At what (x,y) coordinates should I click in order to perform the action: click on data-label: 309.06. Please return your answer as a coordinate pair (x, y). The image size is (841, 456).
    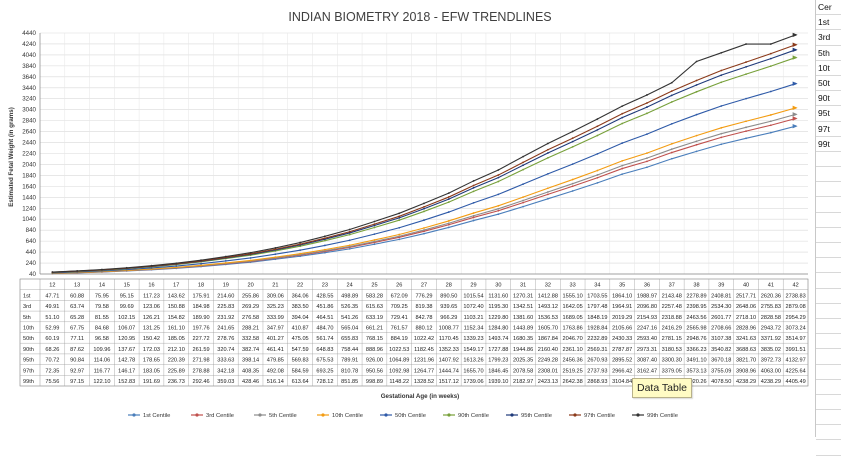
    Looking at the image, I should click on (275, 296).